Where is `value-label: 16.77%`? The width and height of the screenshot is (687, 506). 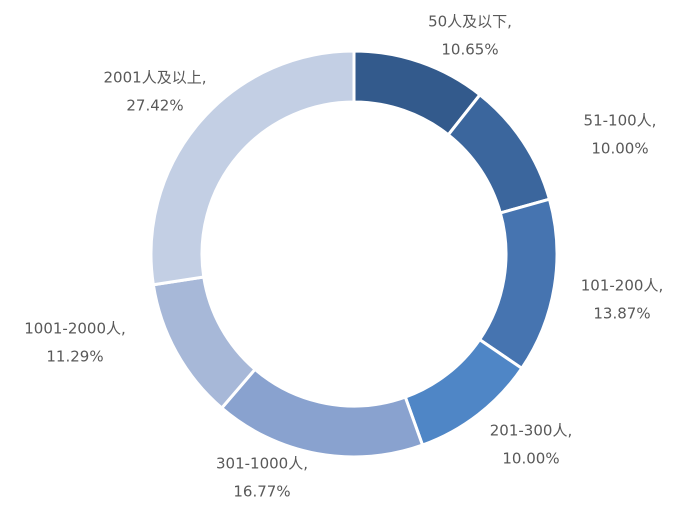 value-label: 16.77% is located at coordinates (261, 492).